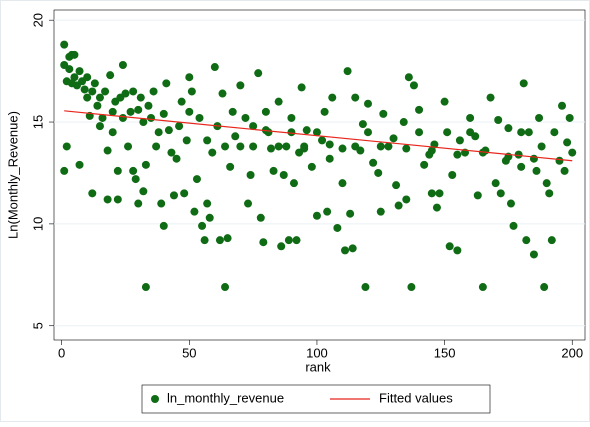 This screenshot has height=427, width=590. I want to click on x-tick-label: 100, so click(317, 352).